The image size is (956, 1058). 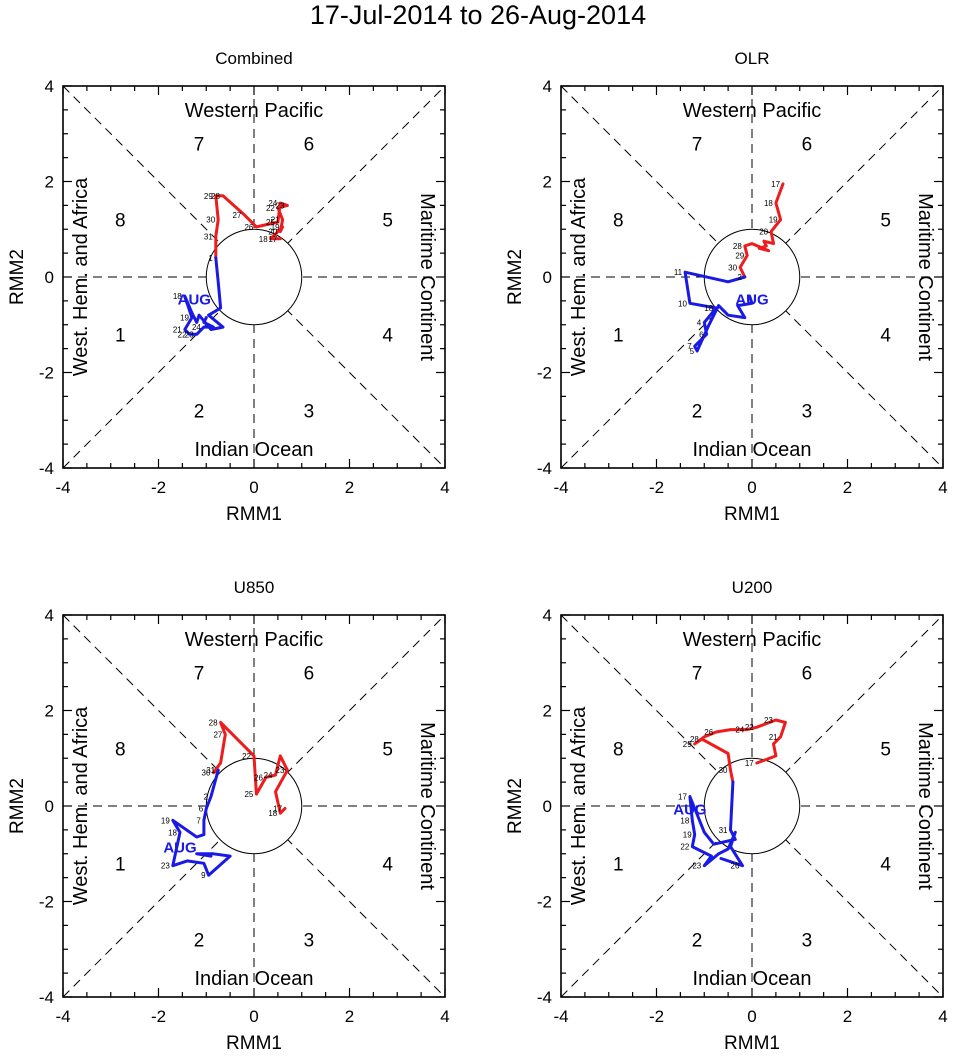 What do you see at coordinates (49, 806) in the screenshot?
I see `y-tick-label: 0` at bounding box center [49, 806].